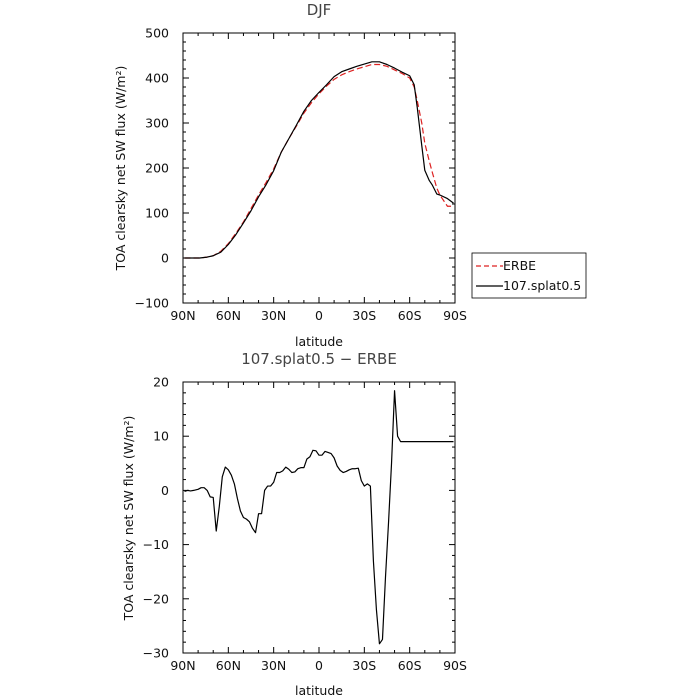 Image resolution: width=700 pixels, height=700 pixels. Describe the element at coordinates (319, 10) in the screenshot. I see `top-chart-title: DJF` at that location.